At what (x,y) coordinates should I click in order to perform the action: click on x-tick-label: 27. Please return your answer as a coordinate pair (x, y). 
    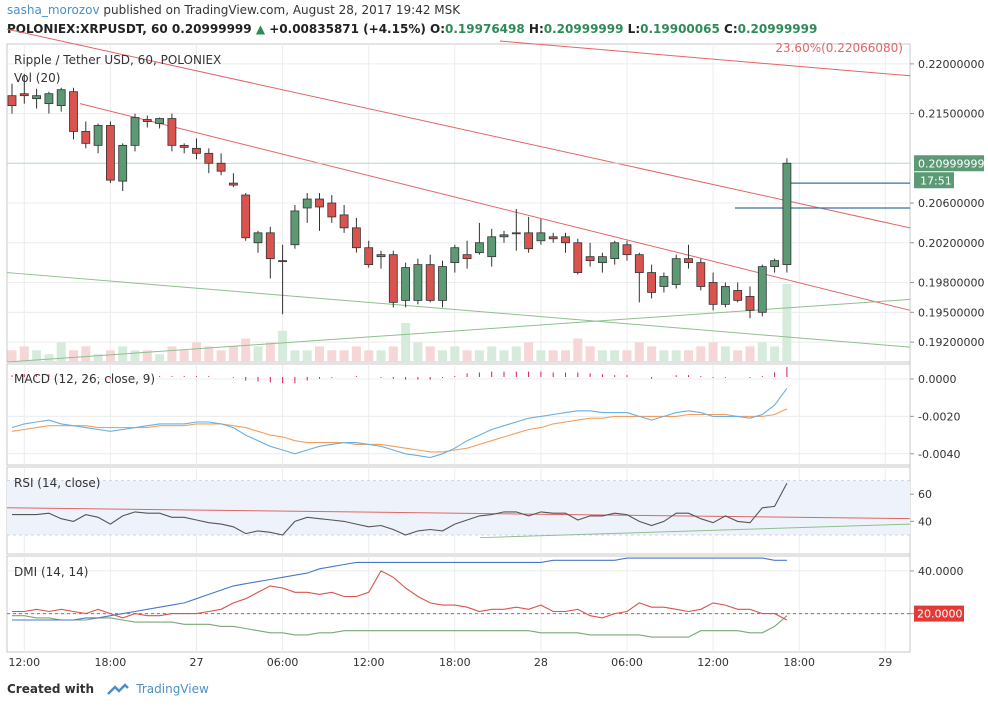
    Looking at the image, I should click on (197, 662).